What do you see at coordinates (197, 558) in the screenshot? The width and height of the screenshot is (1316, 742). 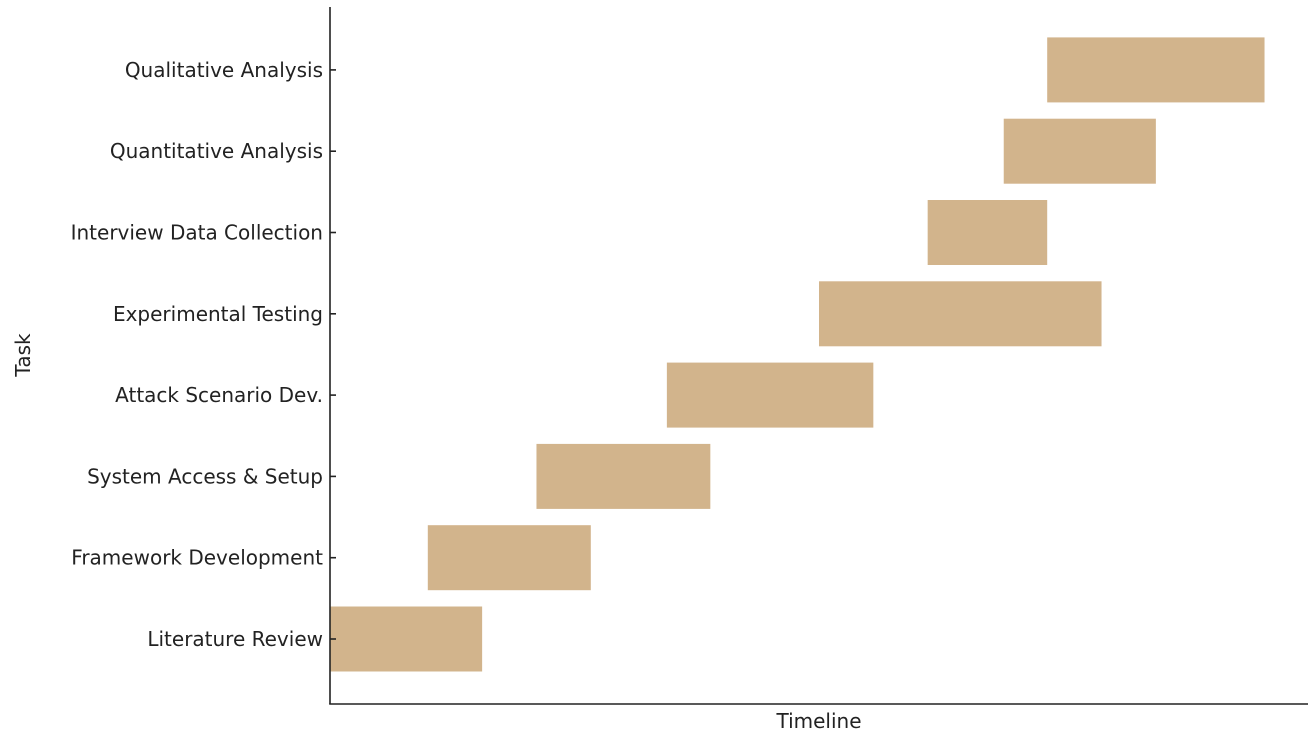 I see `y-tick-label: Framework Development` at bounding box center [197, 558].